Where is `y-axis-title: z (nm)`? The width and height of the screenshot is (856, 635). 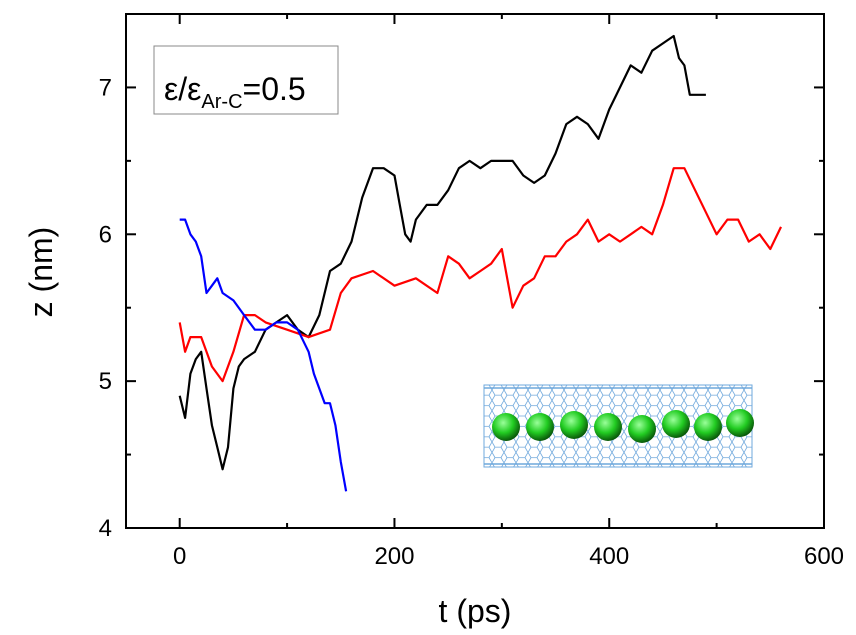
y-axis-title: z (nm) is located at coordinates (41, 272).